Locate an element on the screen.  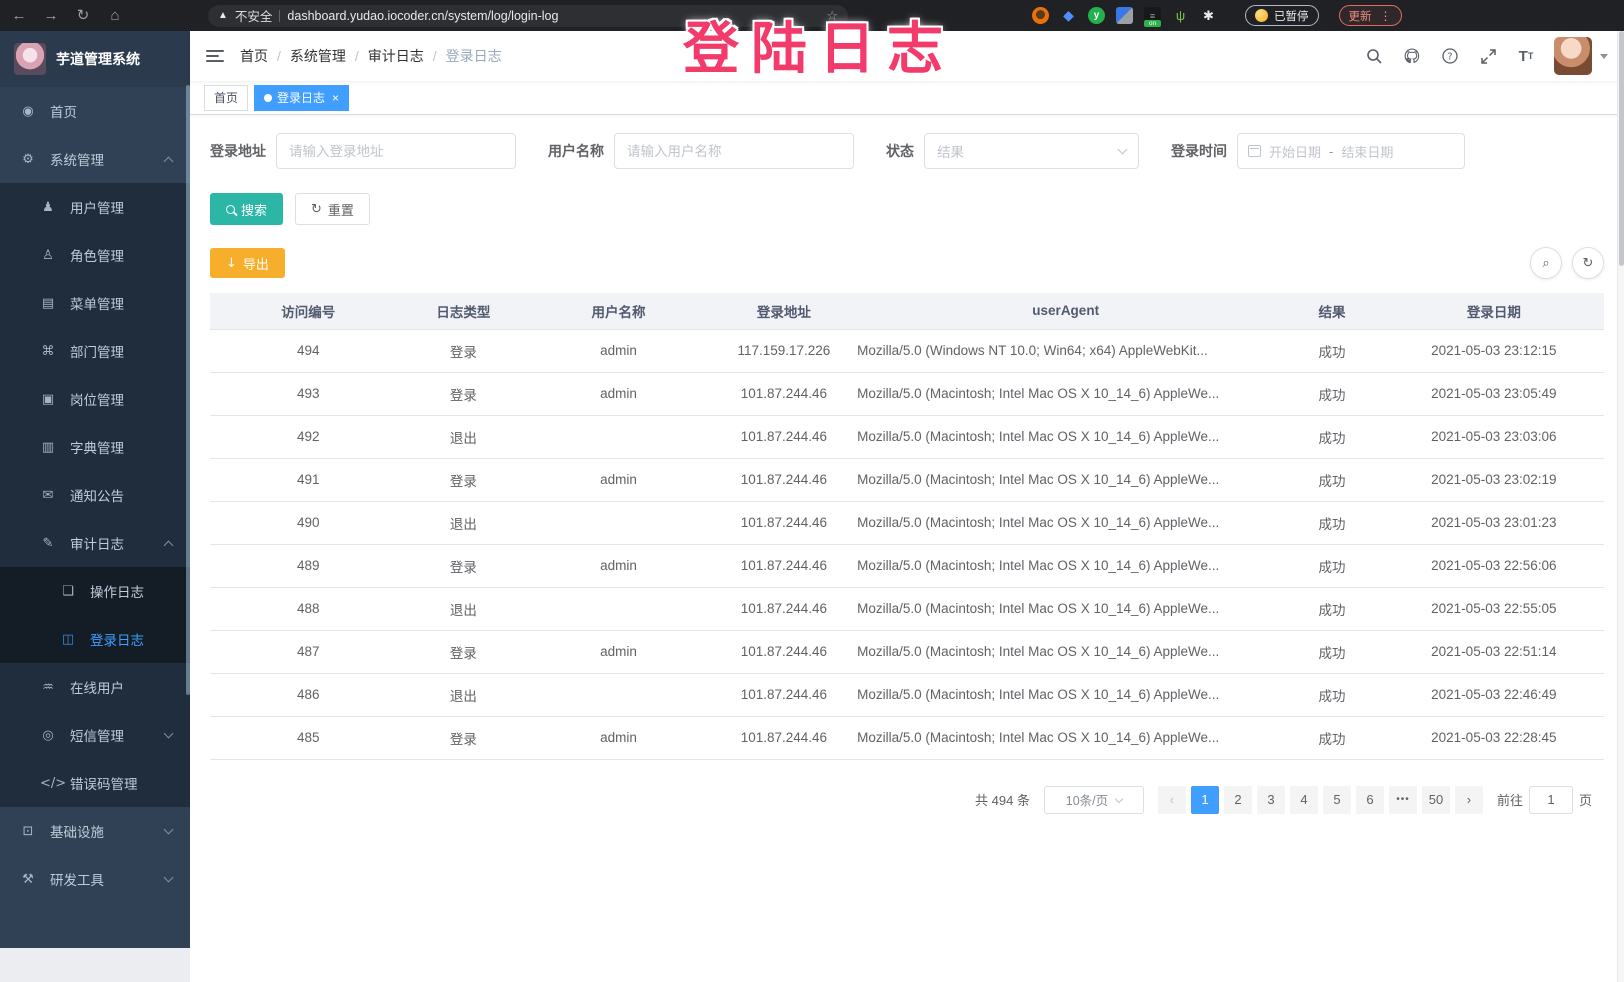
browser-update-button: 更新 ⋮ is located at coordinates (1370, 15).